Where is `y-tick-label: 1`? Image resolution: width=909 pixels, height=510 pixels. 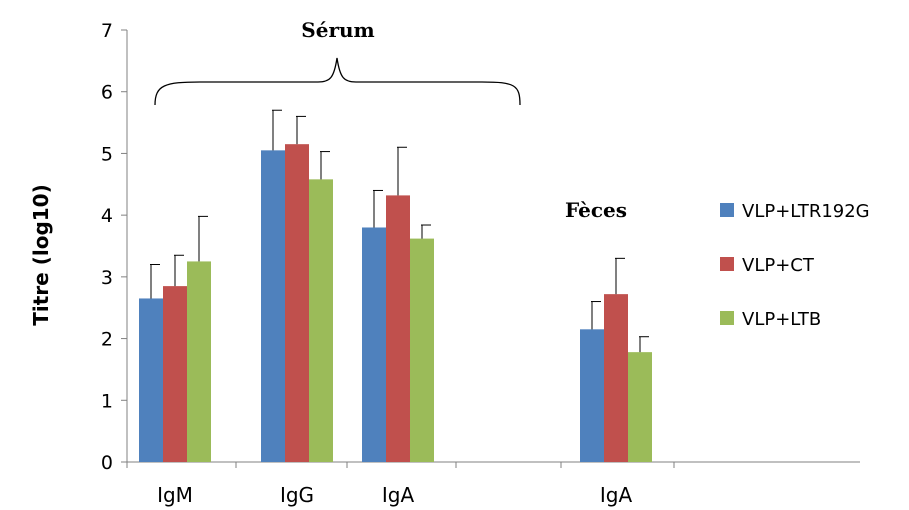 y-tick-label: 1 is located at coordinates (107, 401).